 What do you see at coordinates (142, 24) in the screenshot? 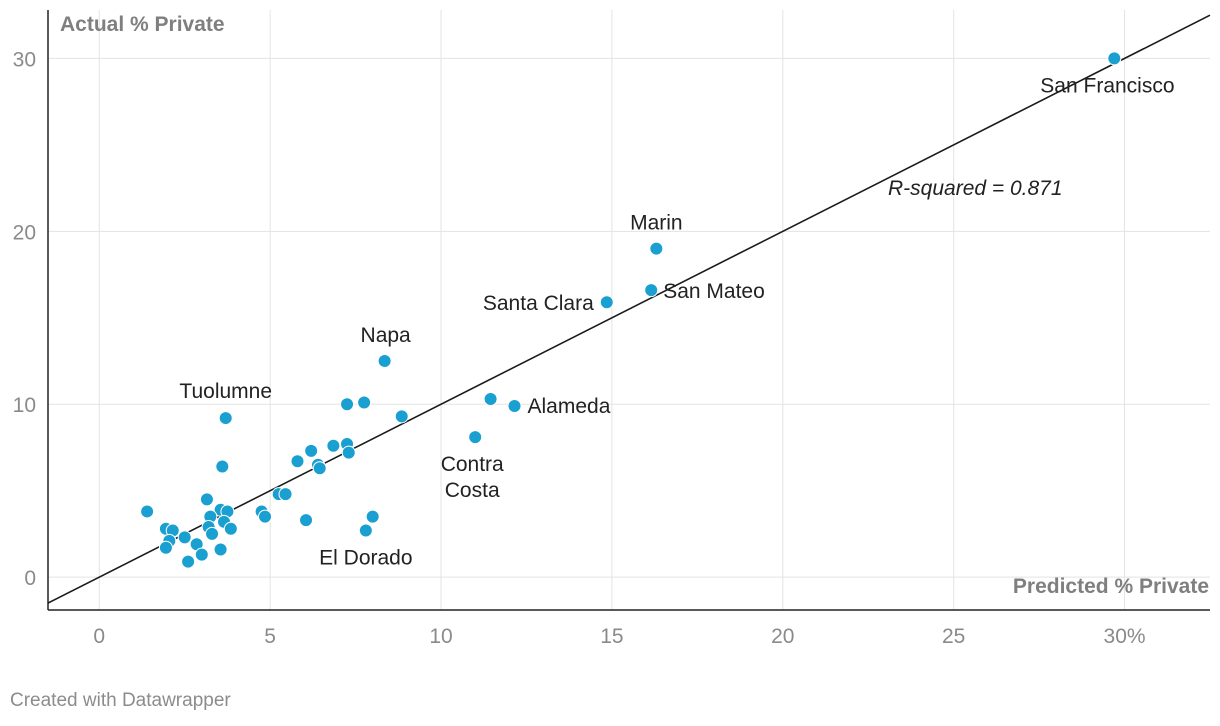
I see `y-axis-title: Actual % Private` at bounding box center [142, 24].